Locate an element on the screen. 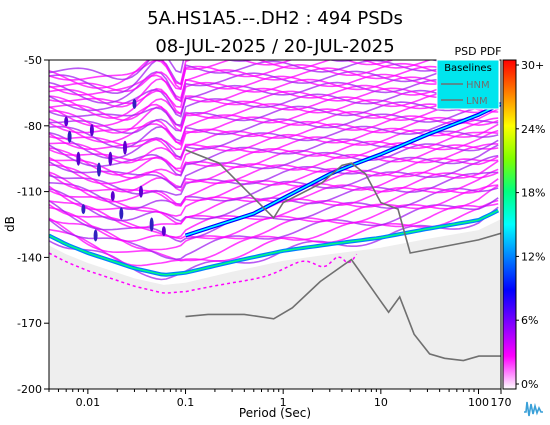 The image size is (550, 425). chart-title-line1: 5A.HS1A5.--.DH2 : 494 PSDs is located at coordinates (275, 18).